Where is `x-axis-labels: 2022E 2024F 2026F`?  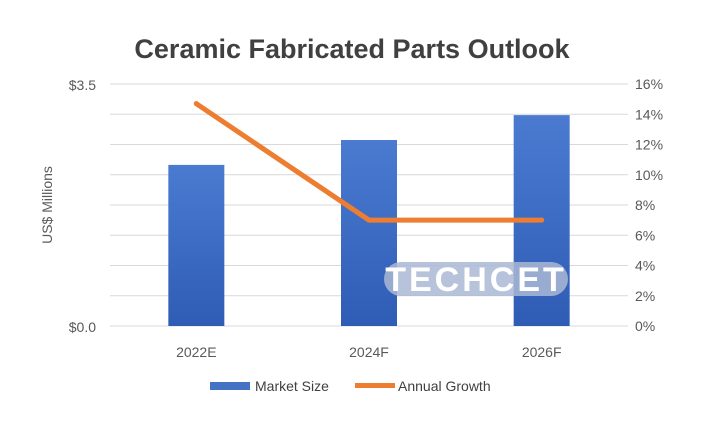
x-axis-labels: 2022E 2024F 2026F is located at coordinates (368, 352).